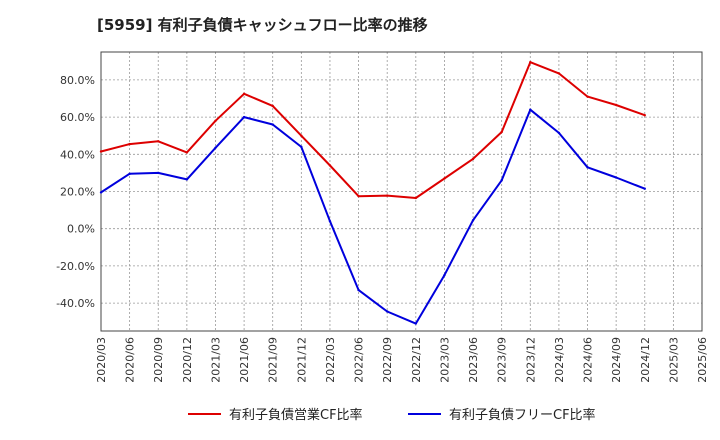  Describe the element at coordinates (444, 360) in the screenshot. I see `x-tick-label: 2023/03` at that location.